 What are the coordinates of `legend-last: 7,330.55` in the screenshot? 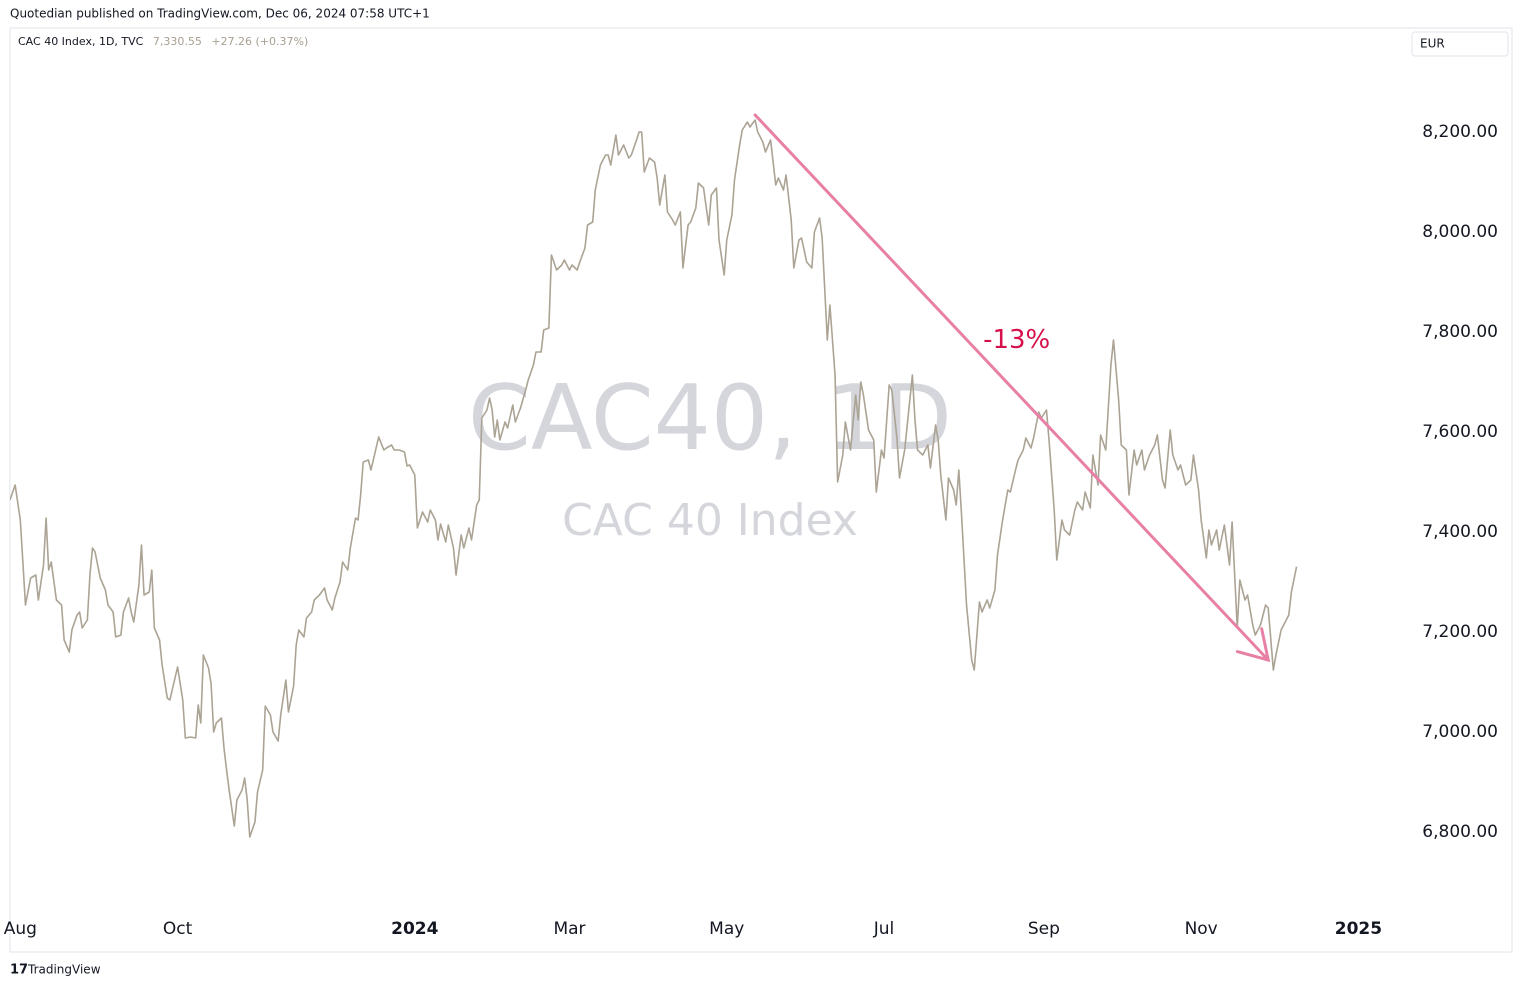 It's located at (177, 41).